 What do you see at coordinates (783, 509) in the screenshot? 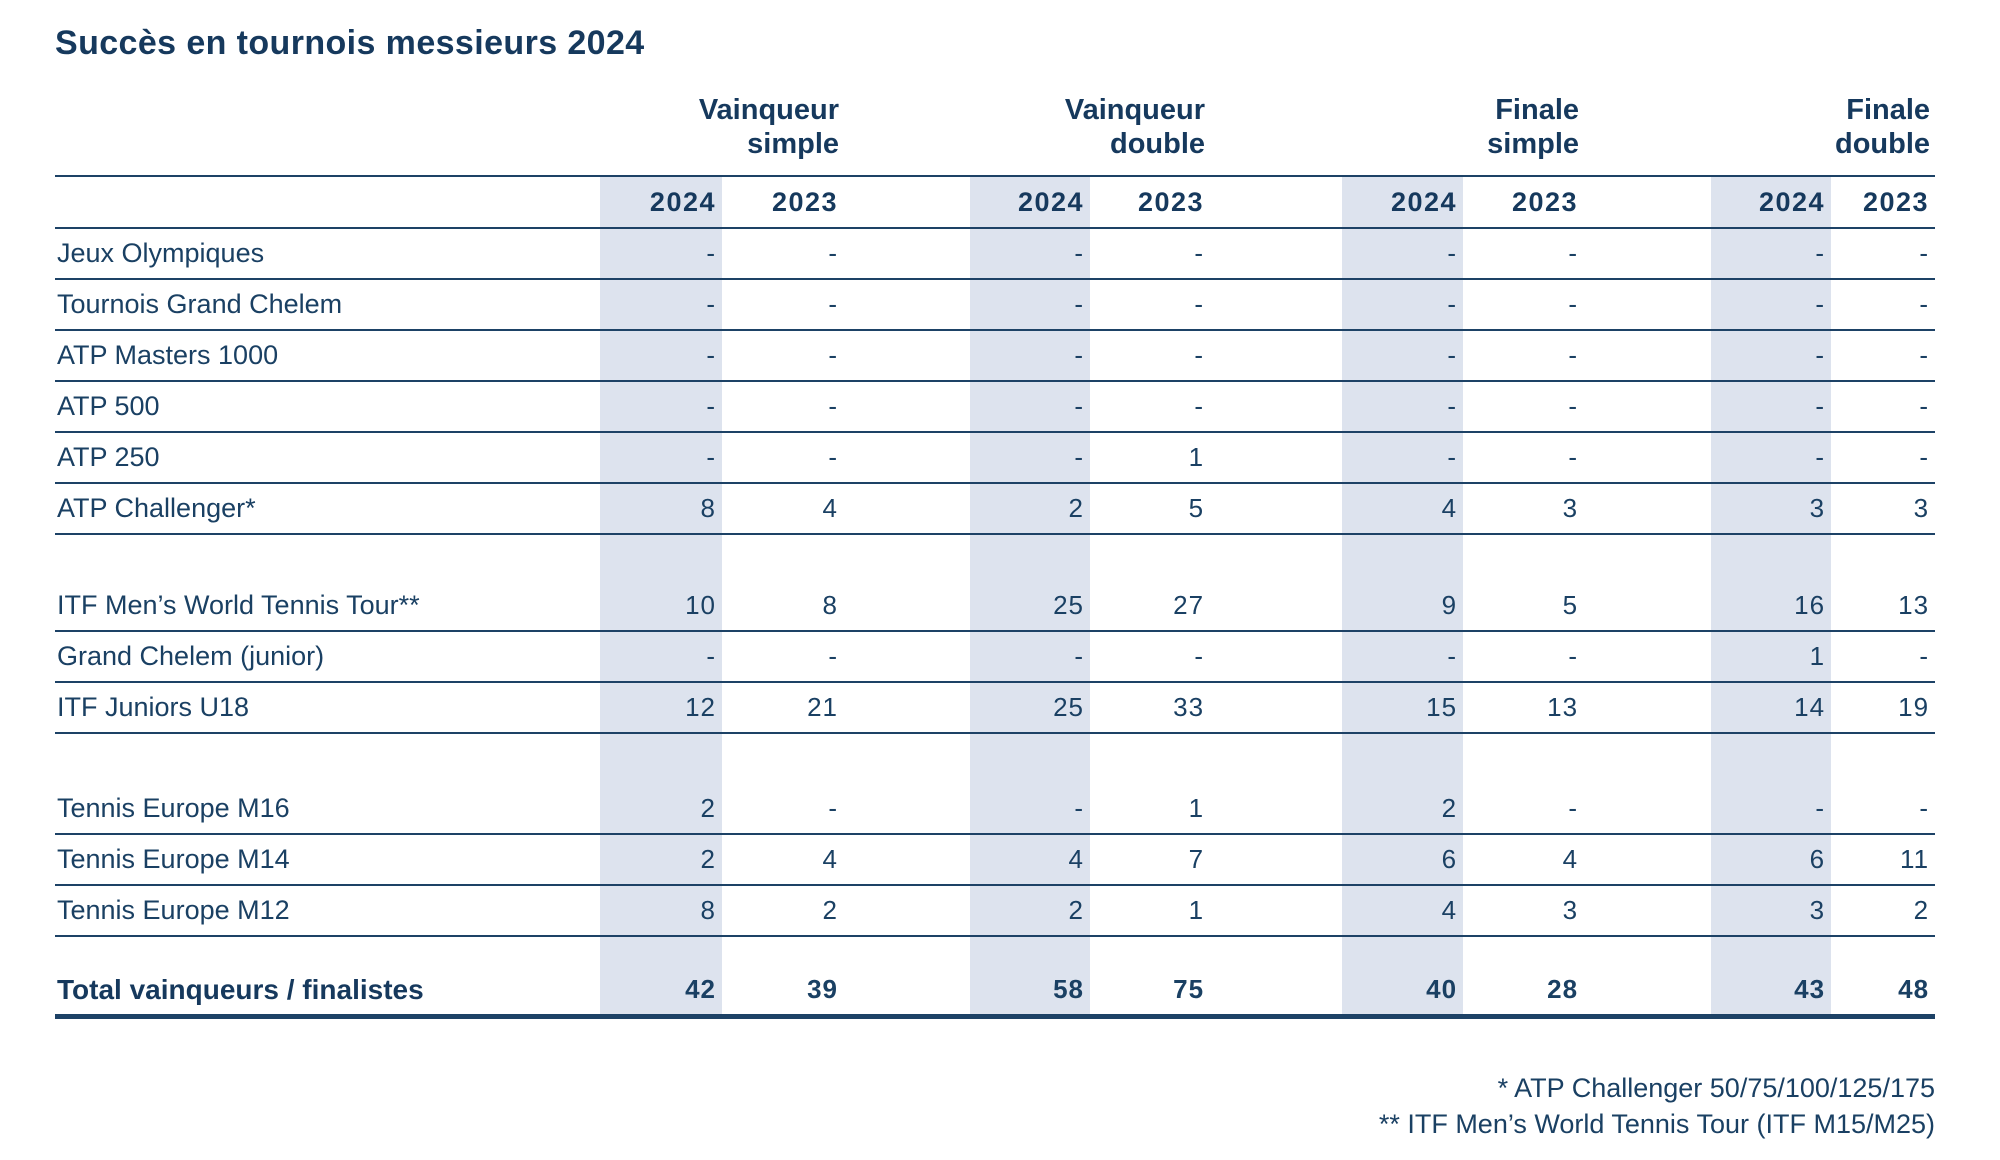
I see `cell-2023: 4` at bounding box center [783, 509].